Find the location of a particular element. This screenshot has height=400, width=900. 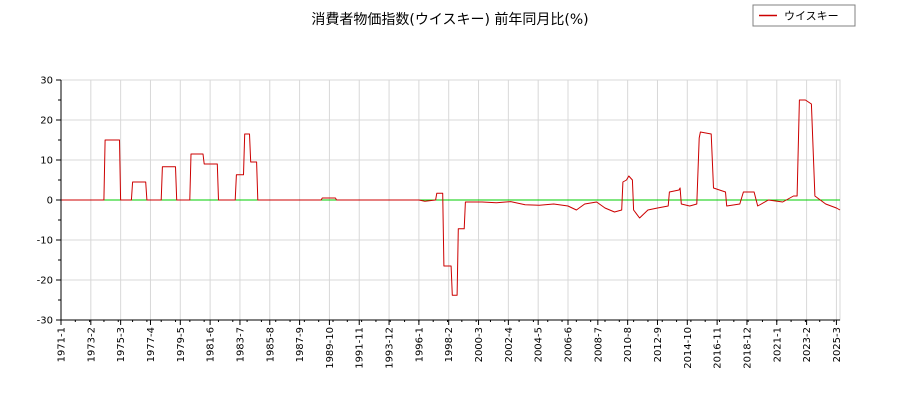

x-tick-label: 1979-5 is located at coordinates (181, 344).